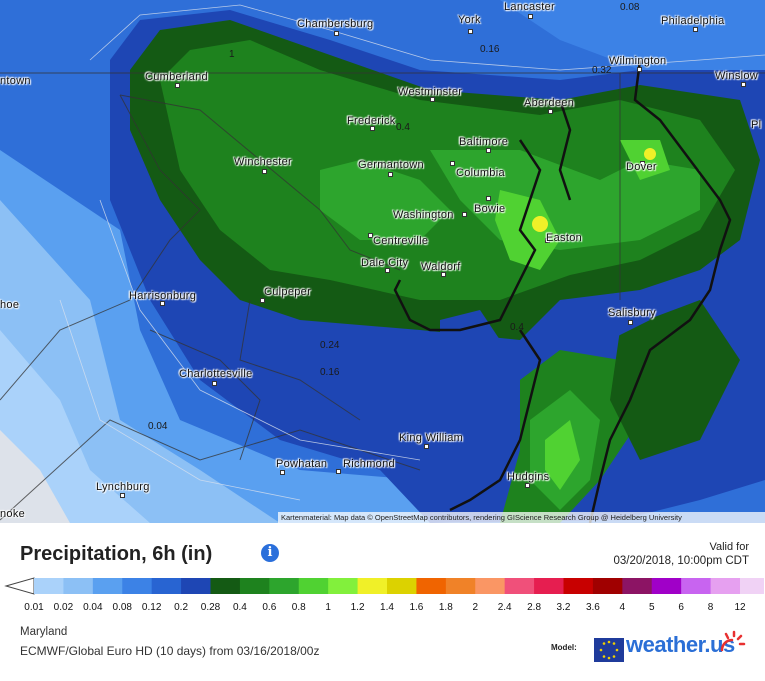 Image resolution: width=765 pixels, height=681 pixels. I want to click on legend-tick-label: 2, so click(475, 607).